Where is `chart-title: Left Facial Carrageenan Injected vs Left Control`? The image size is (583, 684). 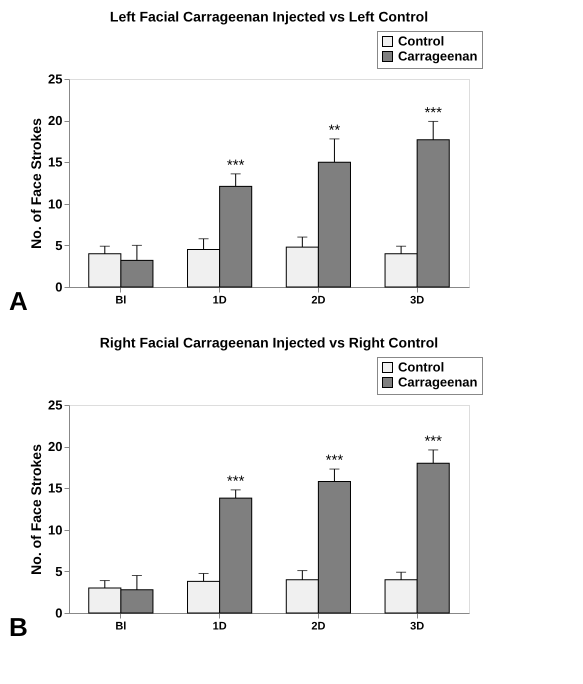
chart-title: Left Facial Carrageenan Injected vs Left Control is located at coordinates (269, 16).